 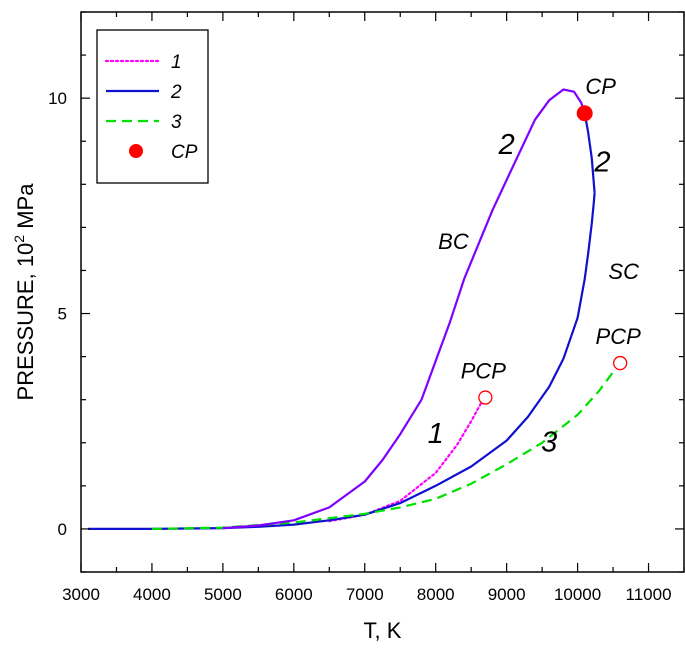 I want to click on y-axis-title-prefix: PRESSURE, 10, so click(x=25, y=322).